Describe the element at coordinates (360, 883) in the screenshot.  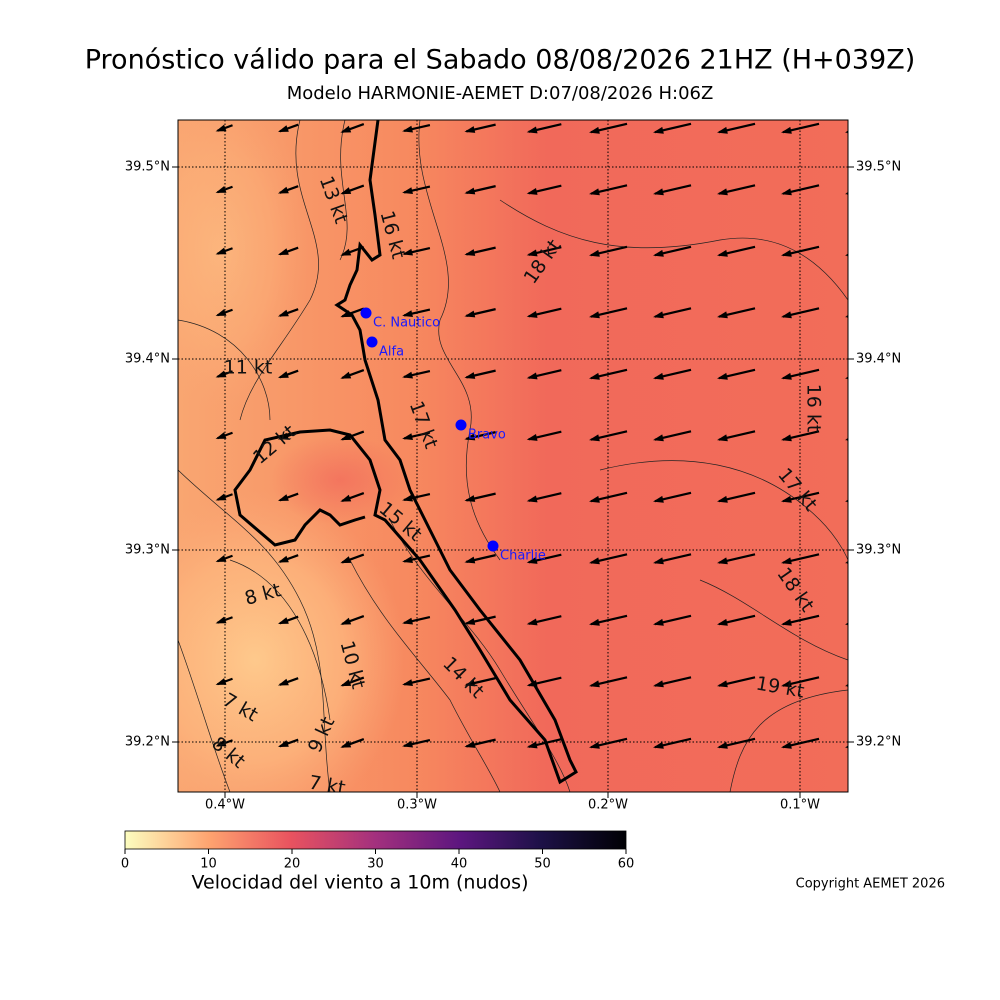
I see `colorbar-label: Velocidad del viento a 10m (nudos)` at that location.